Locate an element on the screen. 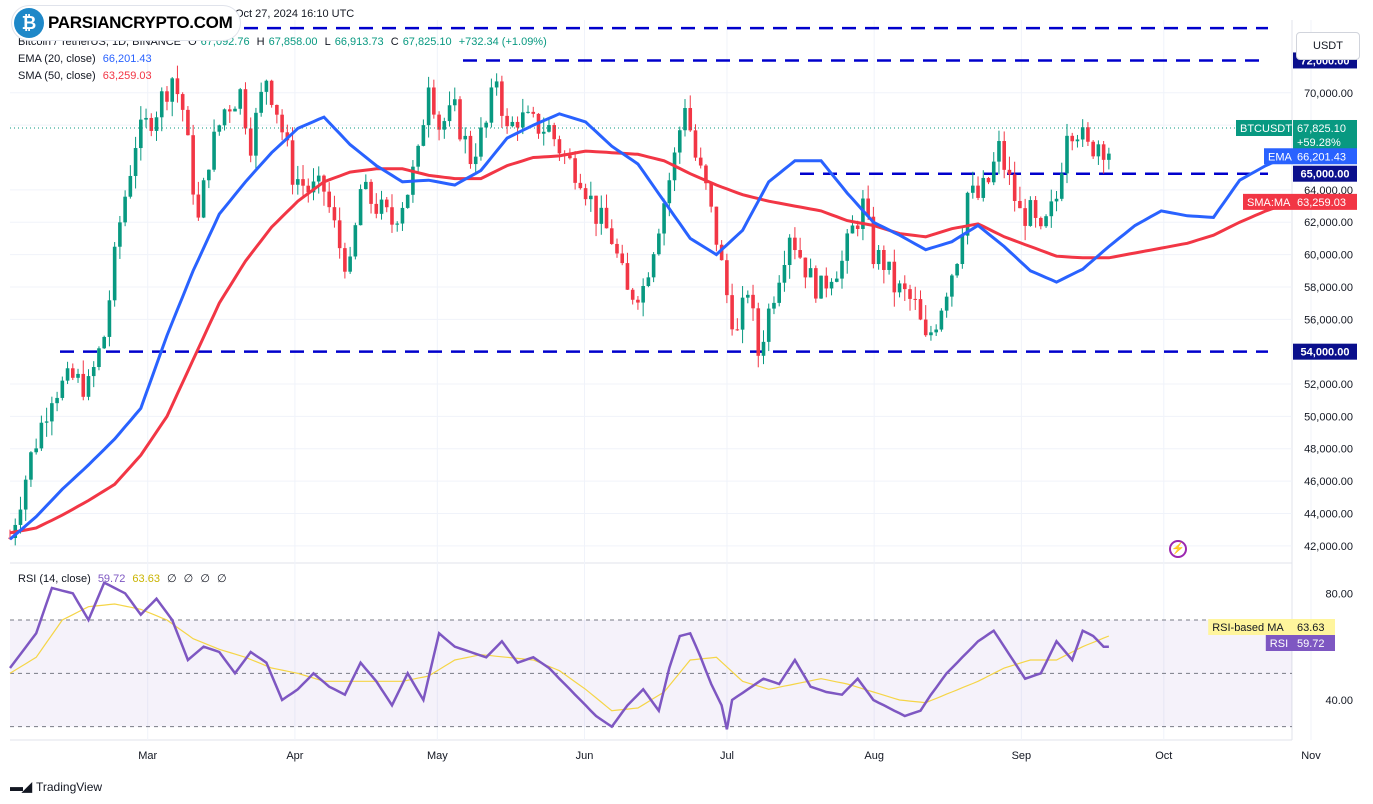 This screenshot has height=804, width=1373. currency-button: USDT is located at coordinates (1328, 46).